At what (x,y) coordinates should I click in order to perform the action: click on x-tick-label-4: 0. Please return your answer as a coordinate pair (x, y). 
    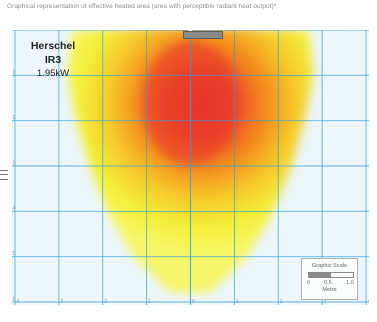
    Looking at the image, I should click on (193, 302).